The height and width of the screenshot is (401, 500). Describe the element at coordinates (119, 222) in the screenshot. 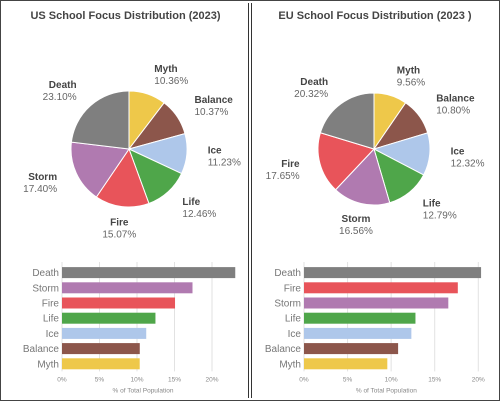

I see `us-pie-label-fire: Fire` at that location.